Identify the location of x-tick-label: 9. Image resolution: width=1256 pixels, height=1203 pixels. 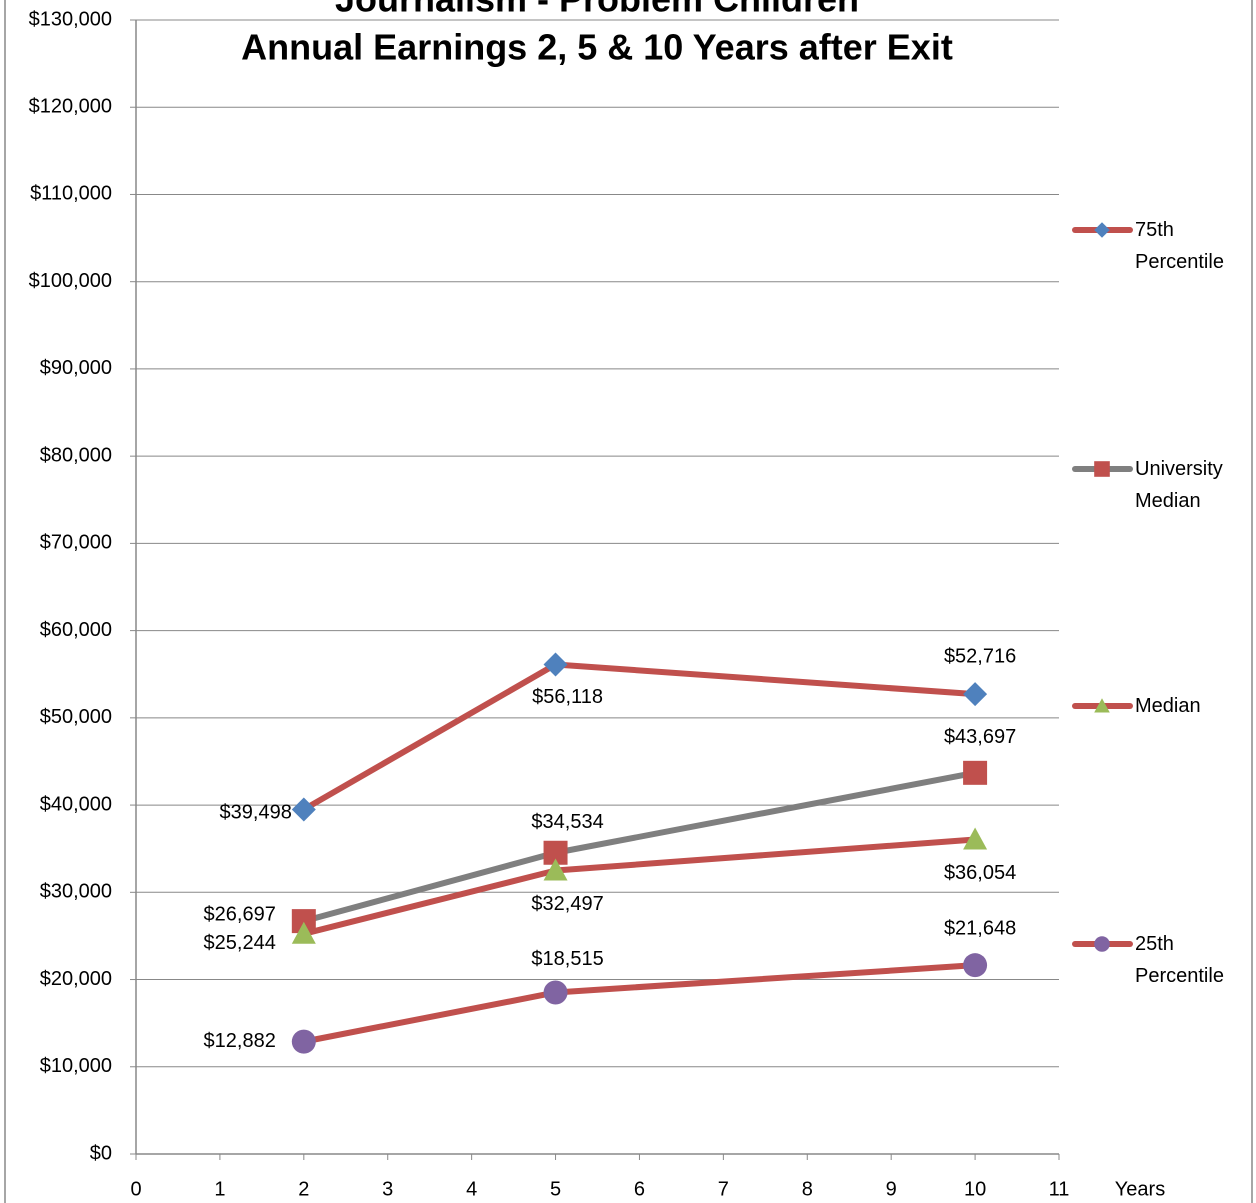
(891, 1189).